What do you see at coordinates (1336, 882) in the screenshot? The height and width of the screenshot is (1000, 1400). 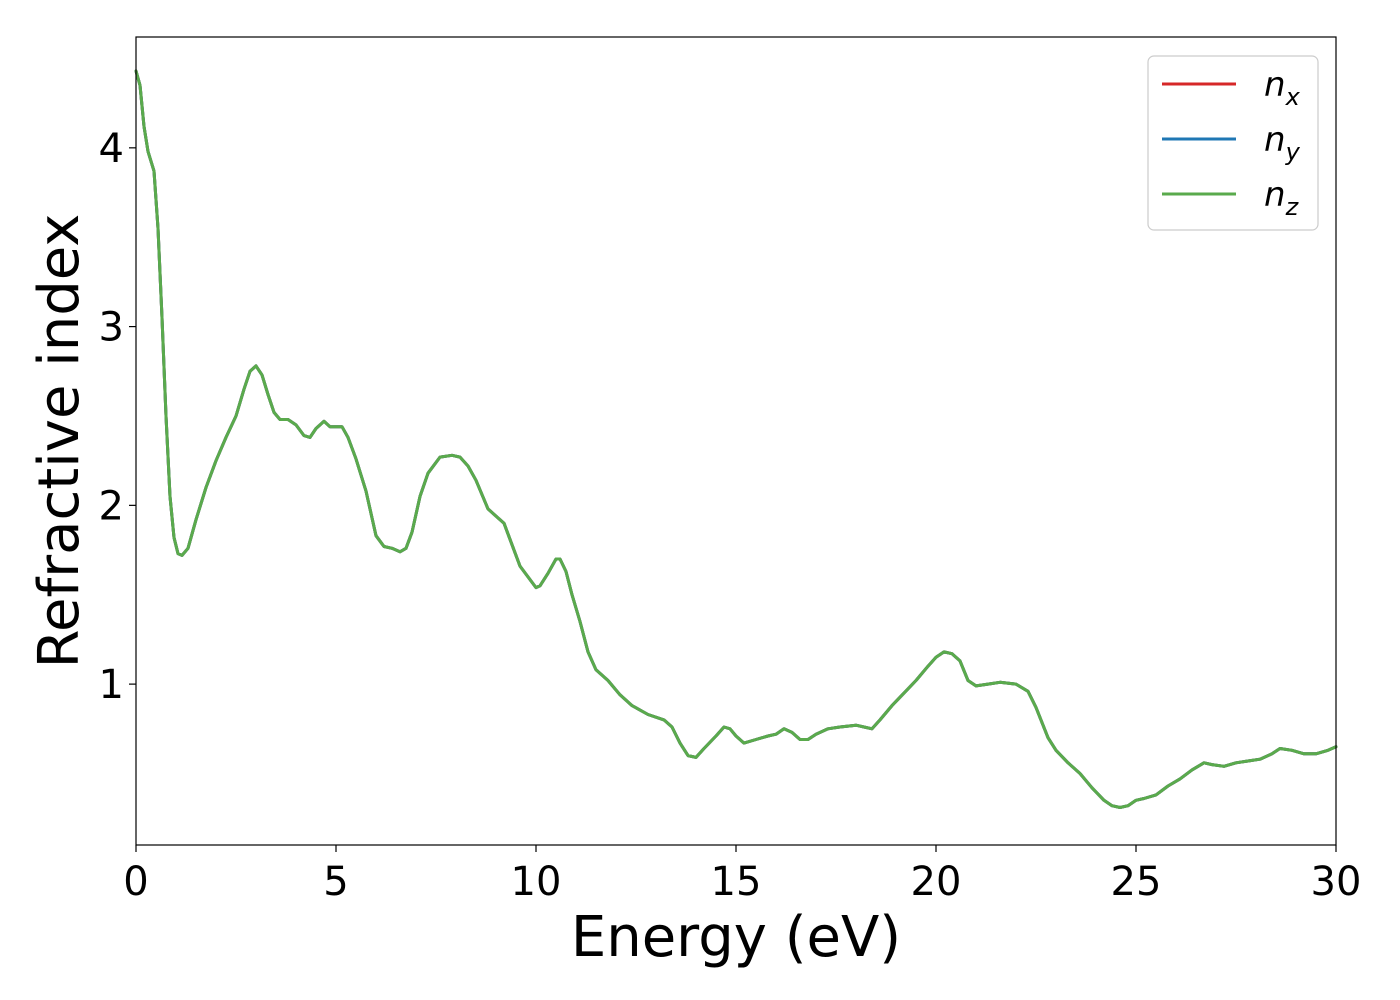 I see `x-tick-label: 30` at bounding box center [1336, 882].